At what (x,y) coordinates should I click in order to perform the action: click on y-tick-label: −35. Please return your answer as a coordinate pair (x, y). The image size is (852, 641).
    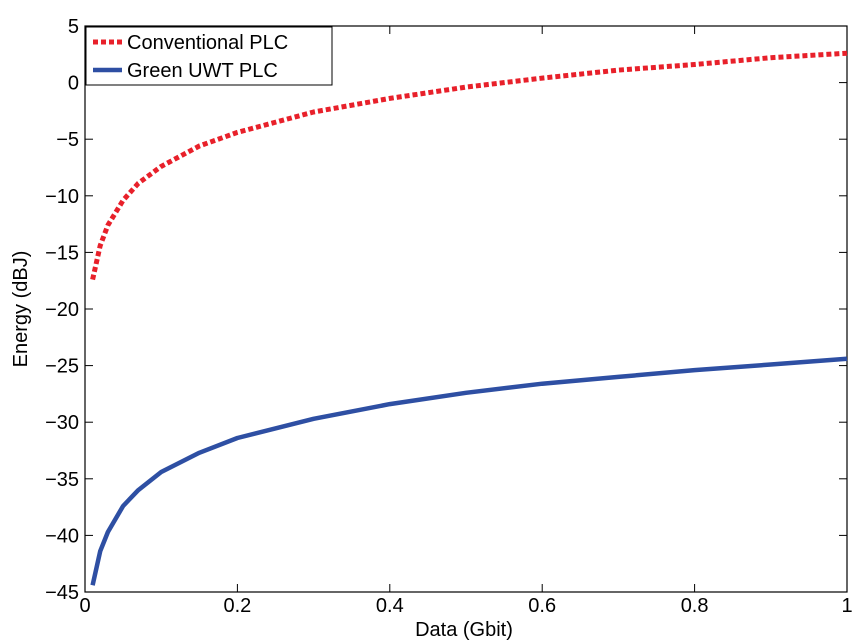
    Looking at the image, I should click on (62, 480).